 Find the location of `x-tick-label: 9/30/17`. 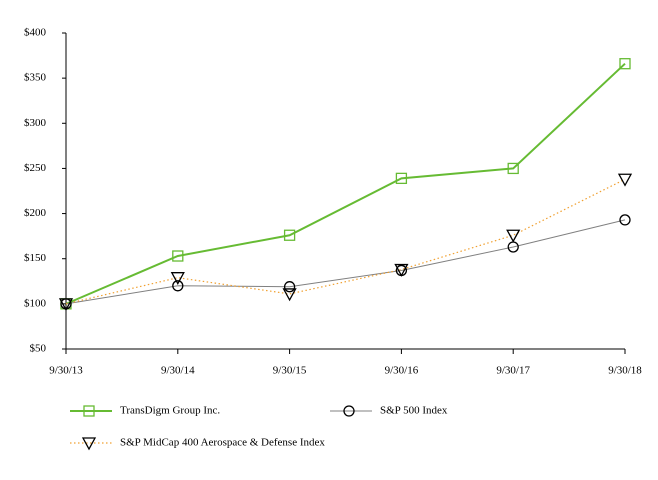

x-tick-label: 9/30/17 is located at coordinates (513, 371).